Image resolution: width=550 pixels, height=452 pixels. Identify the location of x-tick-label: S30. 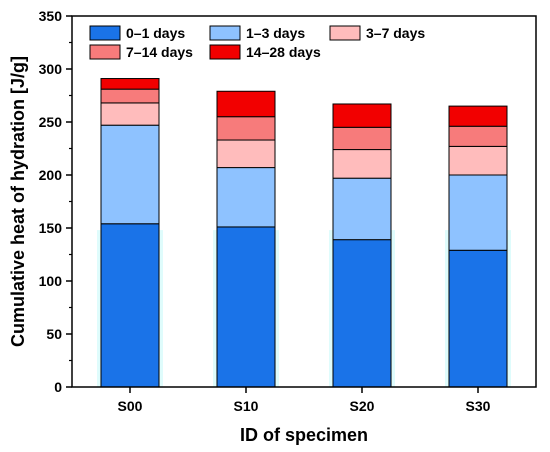
(478, 406).